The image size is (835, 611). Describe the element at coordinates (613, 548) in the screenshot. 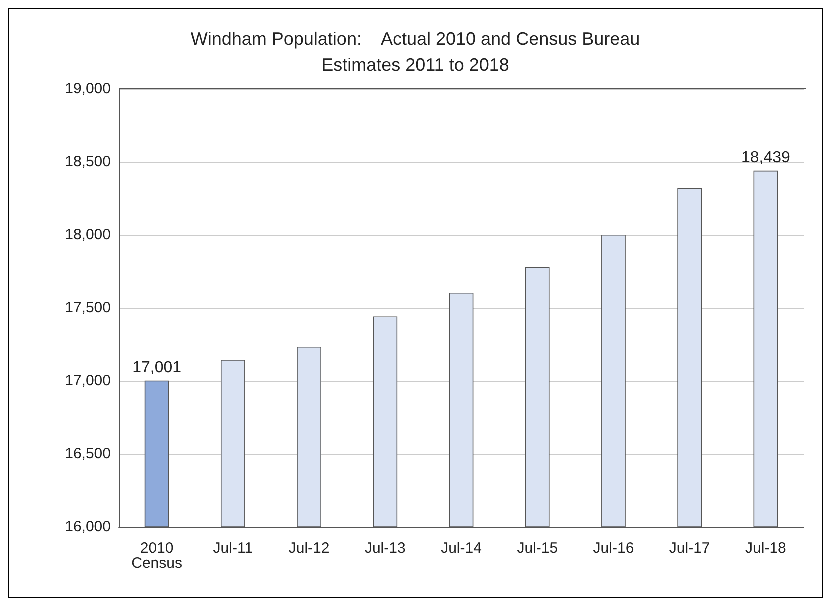

I see `x-tick-label: Jul-16` at that location.